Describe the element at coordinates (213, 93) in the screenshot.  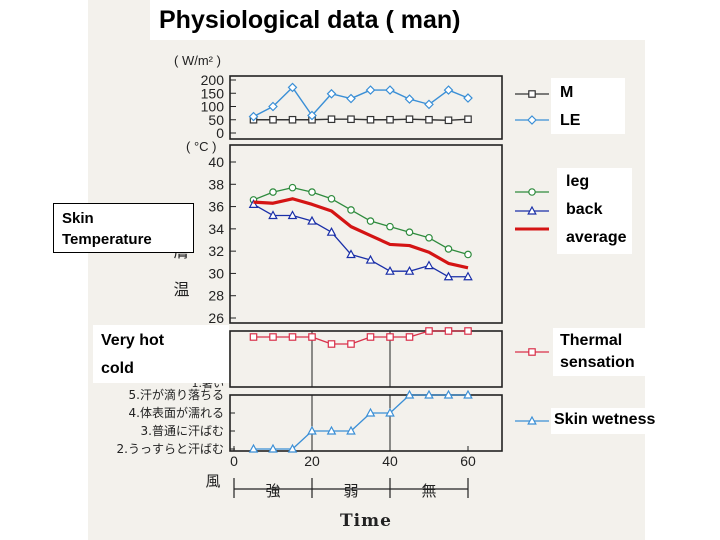
I see `energy-tick-label: 150` at that location.